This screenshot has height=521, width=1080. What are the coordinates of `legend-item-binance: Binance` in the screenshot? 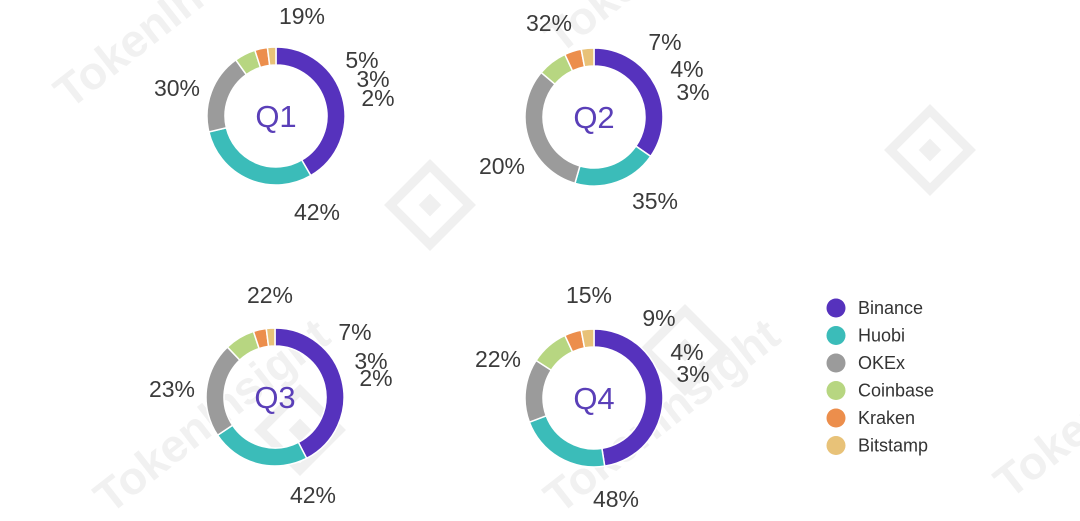 It's located at (874, 308).